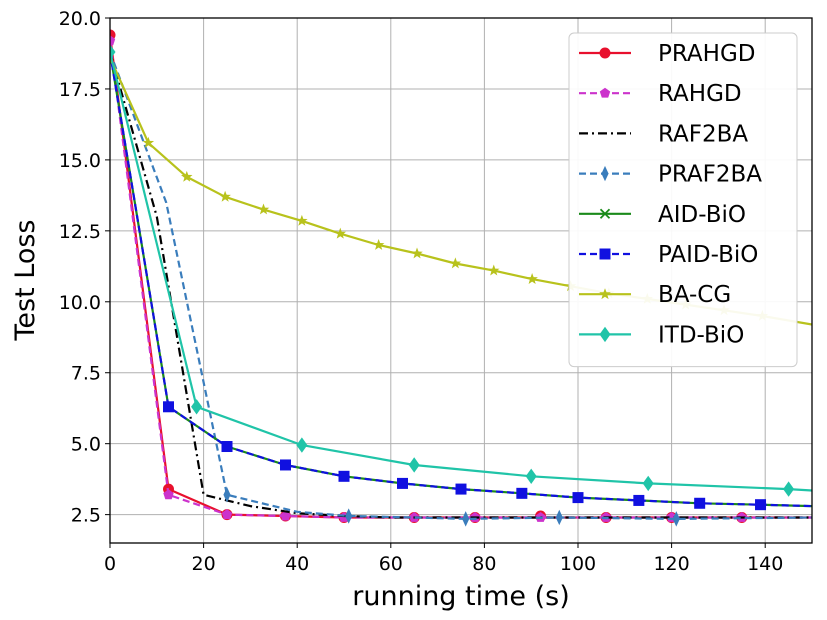 The width and height of the screenshot is (827, 620). What do you see at coordinates (297, 564) in the screenshot?
I see `x-tick-label: 40` at bounding box center [297, 564].